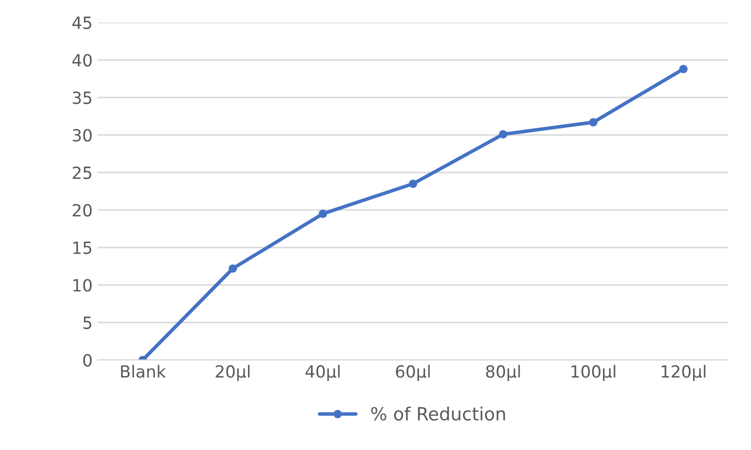 The width and height of the screenshot is (751, 450). What do you see at coordinates (503, 372) in the screenshot?
I see `x-tick-label: 80µl` at bounding box center [503, 372].